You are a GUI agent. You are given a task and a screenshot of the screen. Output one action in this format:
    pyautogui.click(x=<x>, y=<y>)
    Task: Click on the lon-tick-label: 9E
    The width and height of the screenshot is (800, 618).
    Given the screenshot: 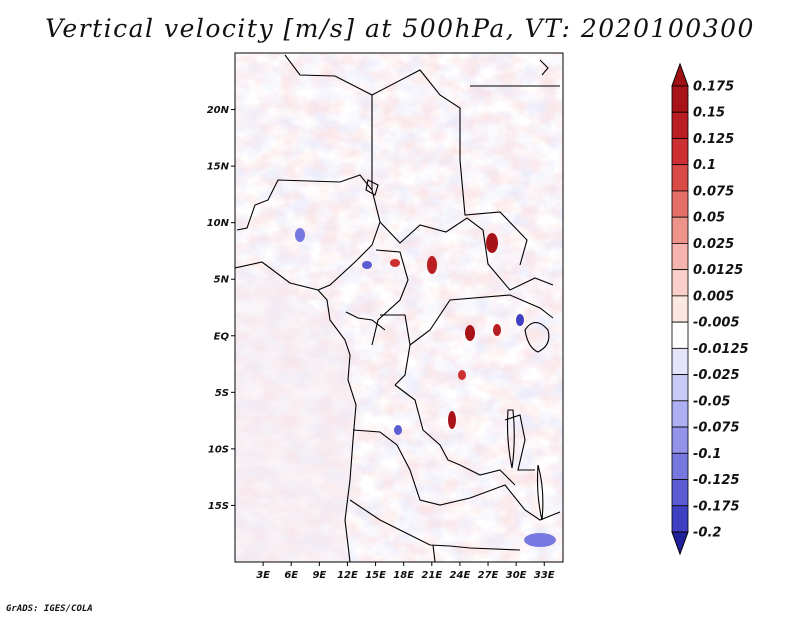 What is the action you would take?
    pyautogui.click(x=319, y=575)
    